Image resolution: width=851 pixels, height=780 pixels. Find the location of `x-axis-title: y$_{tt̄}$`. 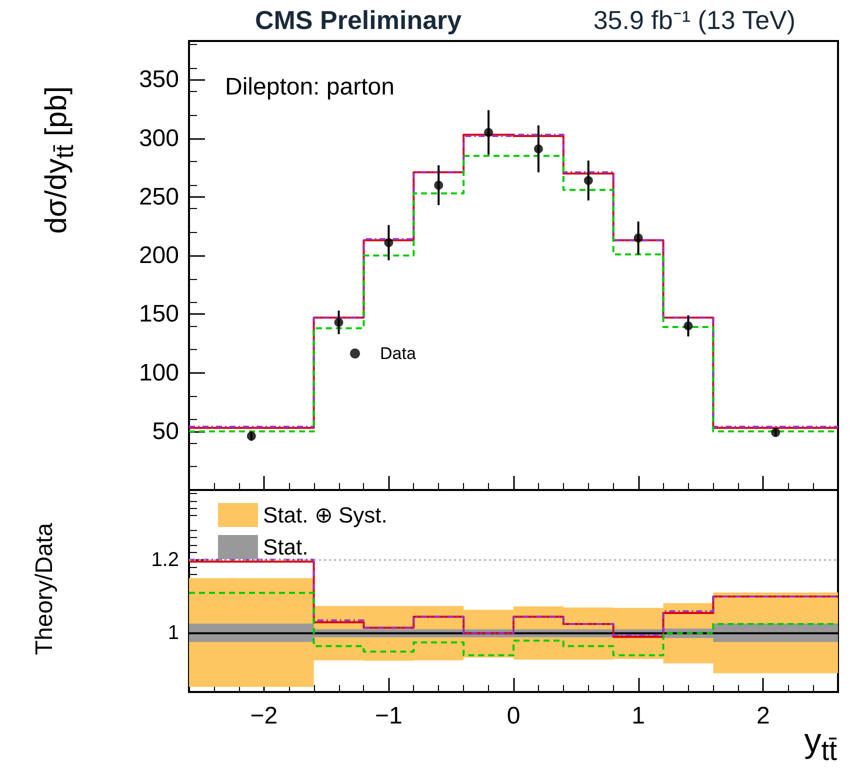

x-axis-title: y$_{tt̄}$ is located at coordinates (820, 745).